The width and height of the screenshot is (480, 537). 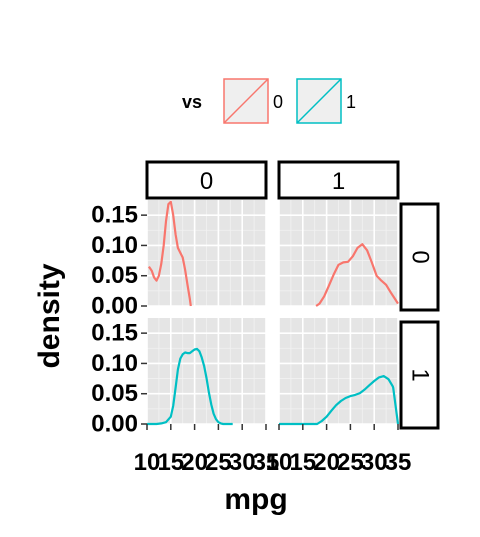 I want to click on strip-row-1: 1, so click(x=419, y=375).